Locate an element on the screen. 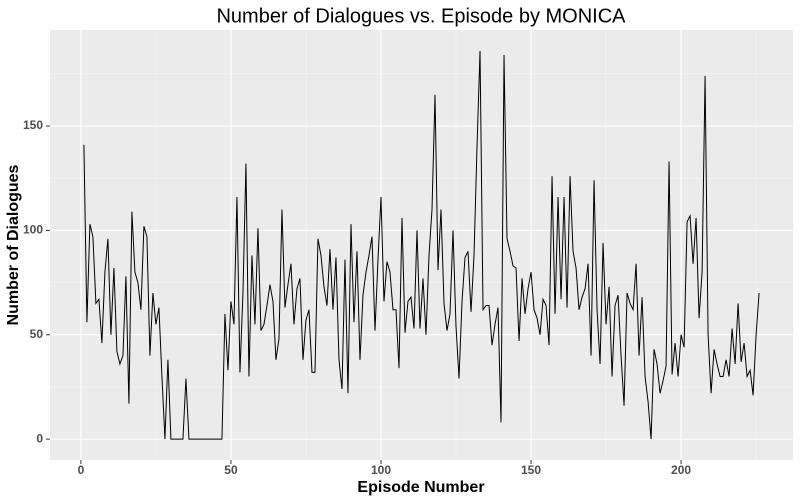 Image resolution: width=800 pixels, height=500 pixels. x-tick-label: 200 is located at coordinates (681, 470).